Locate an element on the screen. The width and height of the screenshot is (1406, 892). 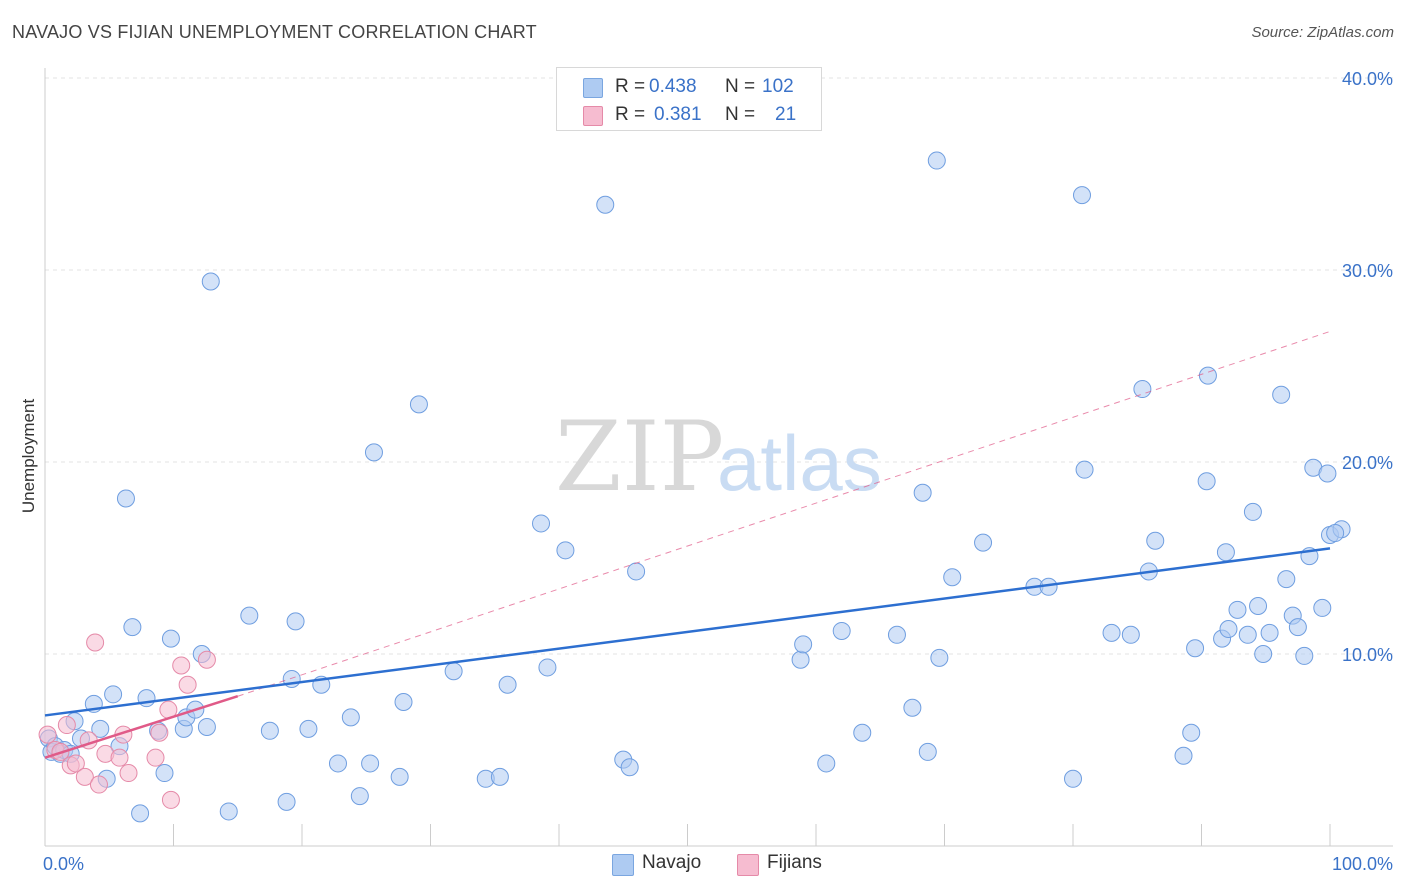
watermark: ZIP atlas is located at coordinates (718, 457).